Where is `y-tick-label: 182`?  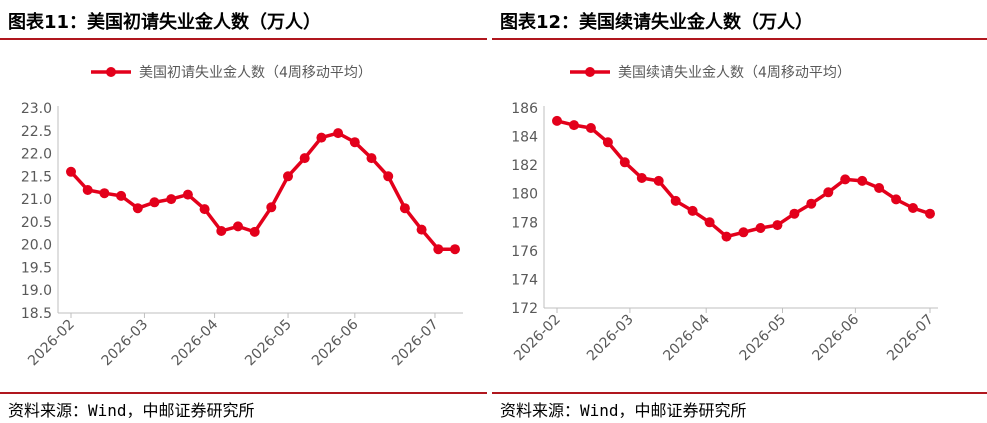
y-tick-label: 182 is located at coordinates (524, 166).